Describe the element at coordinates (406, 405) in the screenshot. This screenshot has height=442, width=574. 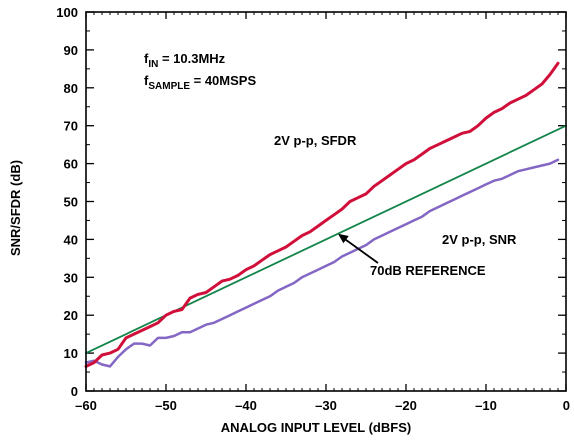
I see `x-tick-label: –20` at that location.